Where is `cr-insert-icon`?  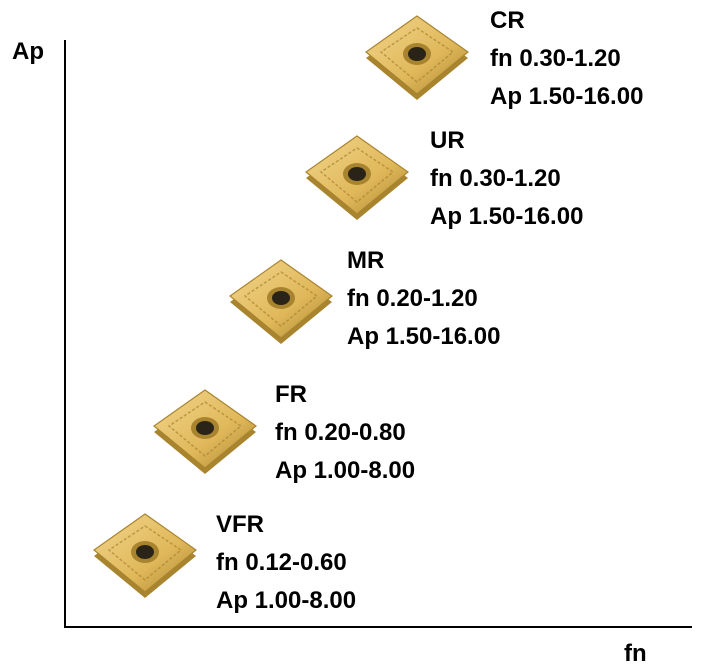 cr-insert-icon is located at coordinates (417, 58).